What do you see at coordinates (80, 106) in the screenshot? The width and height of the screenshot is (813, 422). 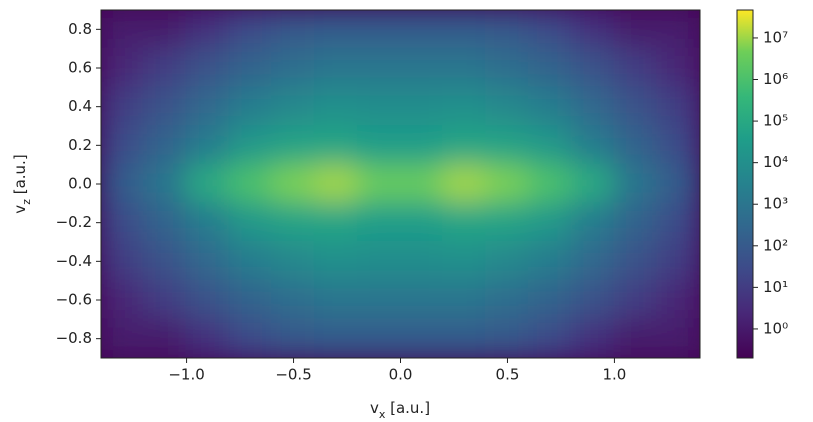 I see `y-tick-label: 0.4` at bounding box center [80, 106].